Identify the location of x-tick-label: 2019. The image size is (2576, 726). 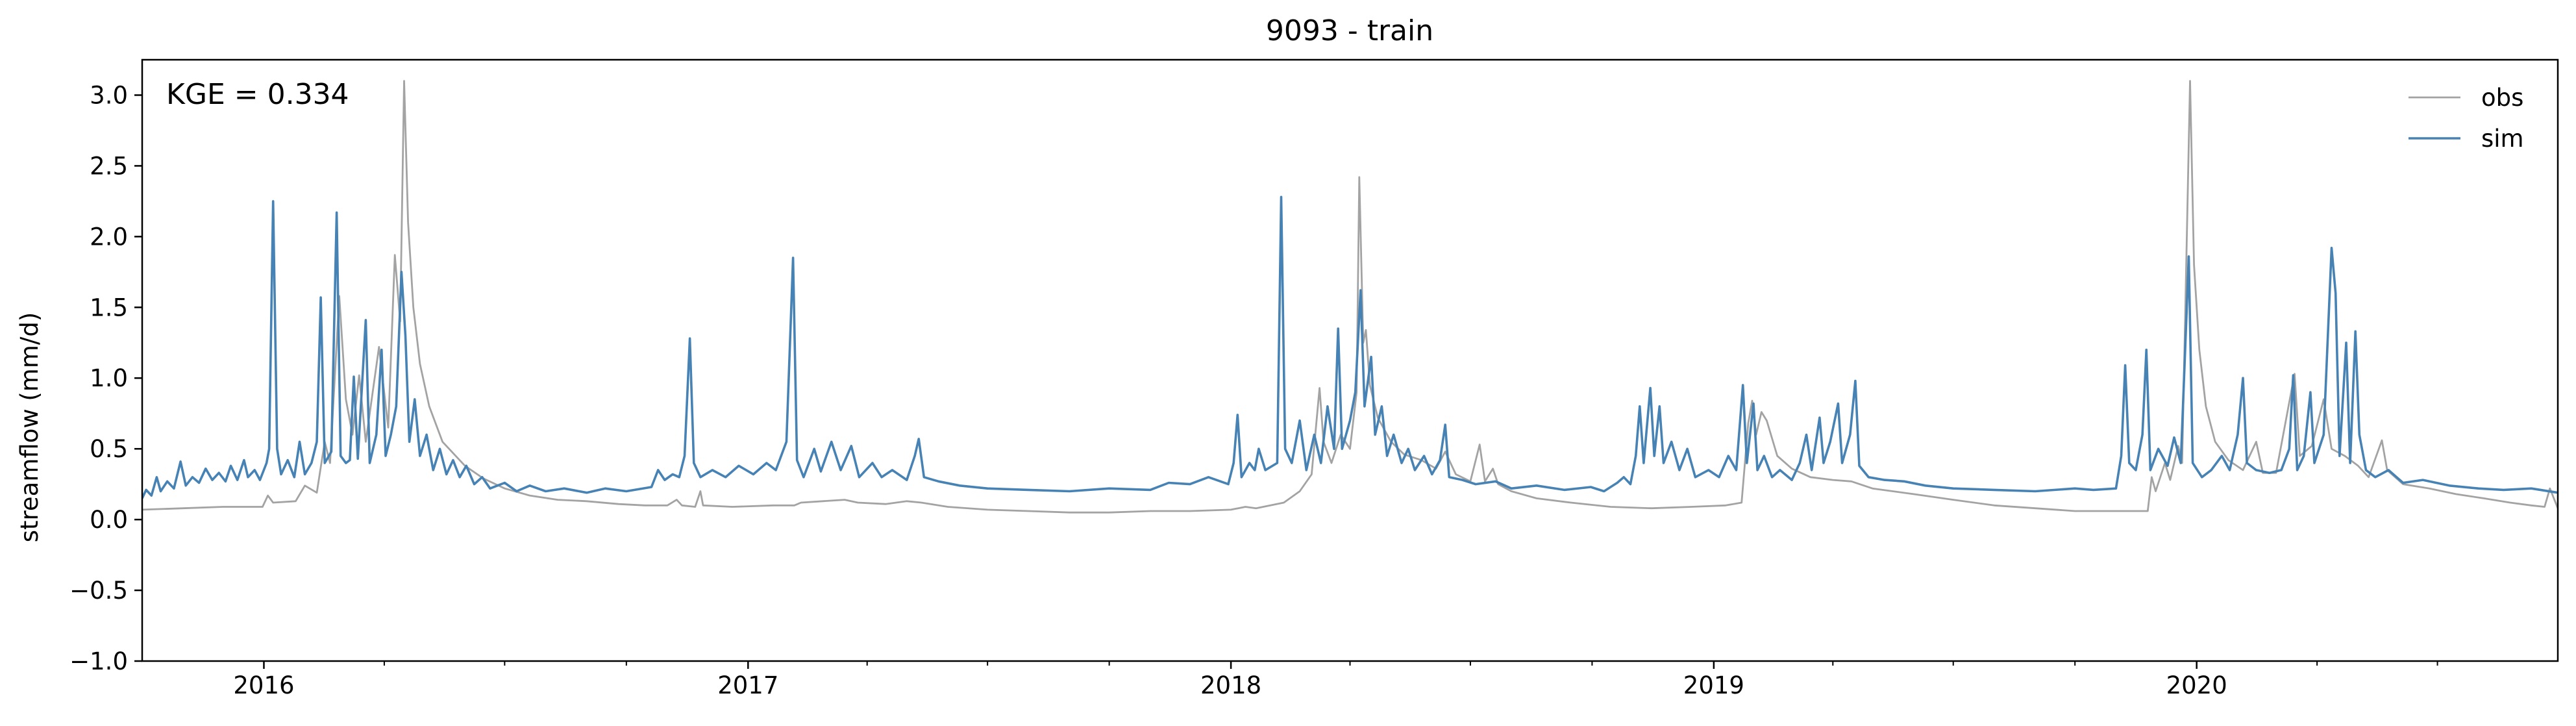
(1713, 685).